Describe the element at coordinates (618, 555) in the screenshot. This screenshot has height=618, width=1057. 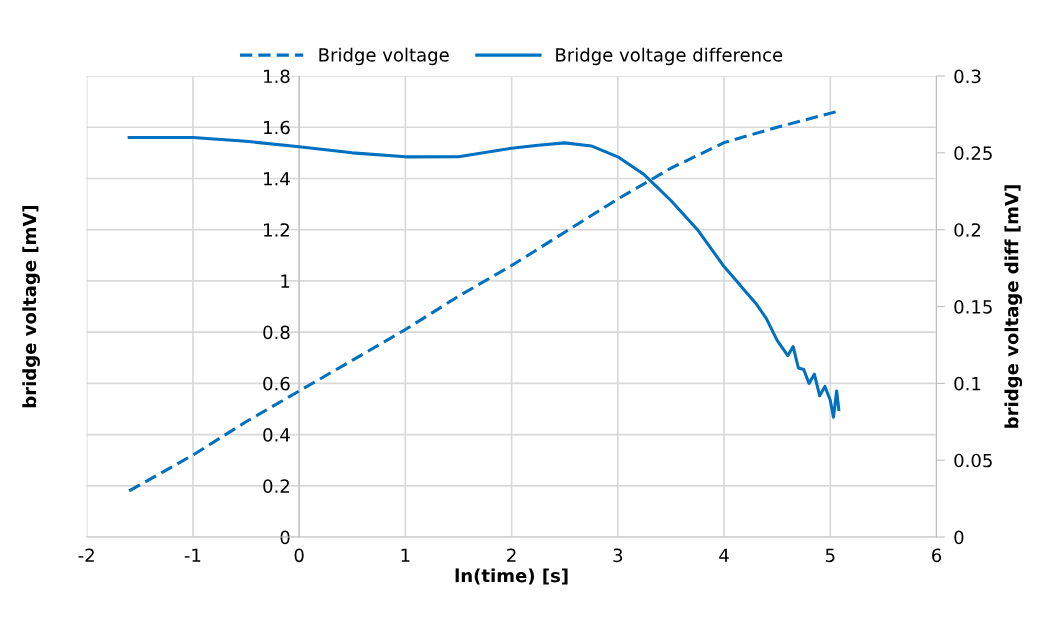
I see `x-tick-label: 3` at that location.